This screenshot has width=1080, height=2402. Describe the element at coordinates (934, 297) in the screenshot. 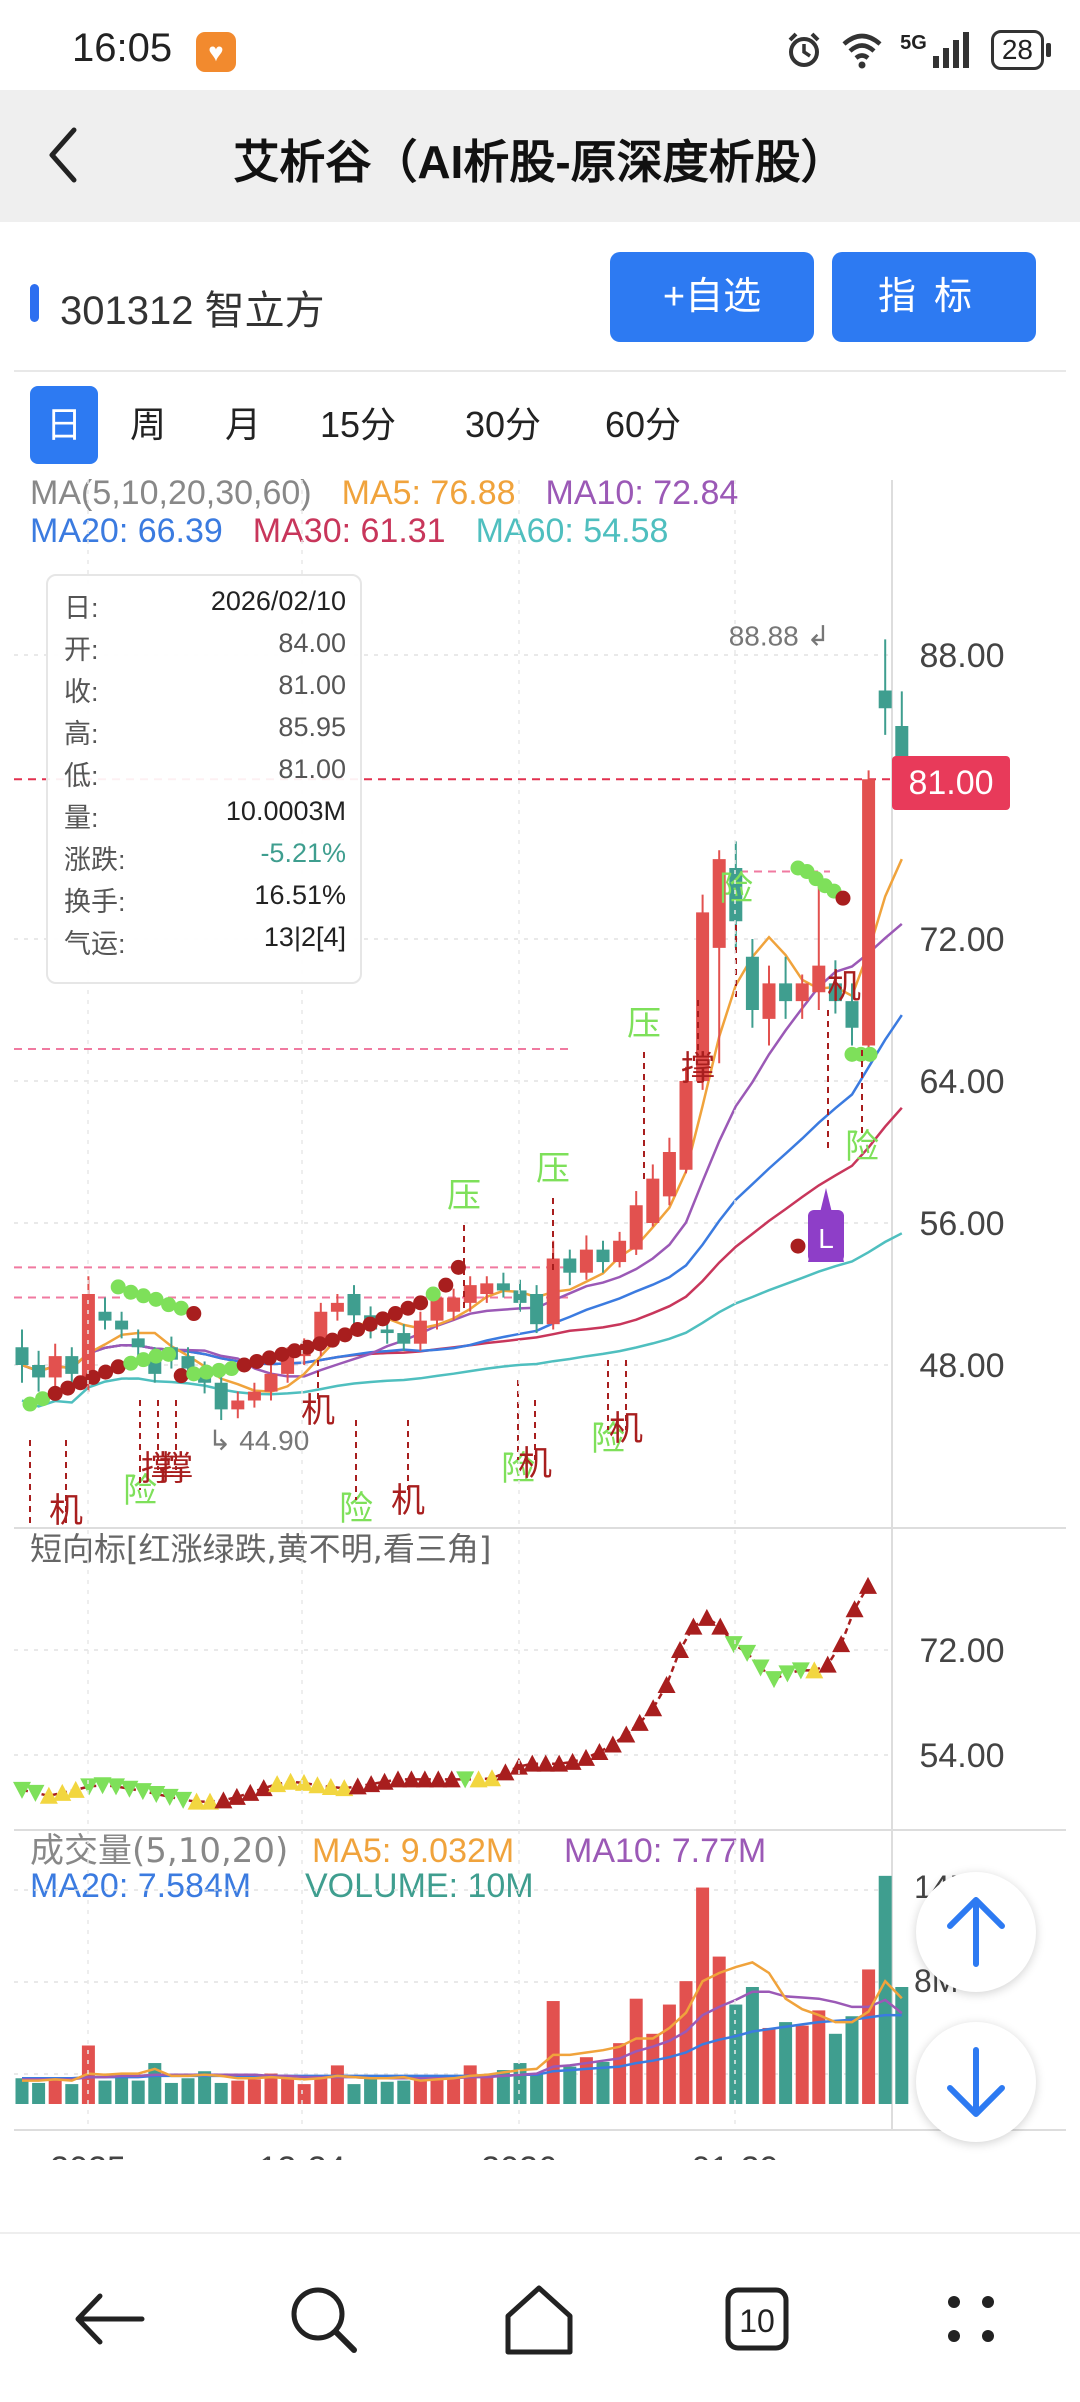

I see `indicator-button: 指标` at that location.